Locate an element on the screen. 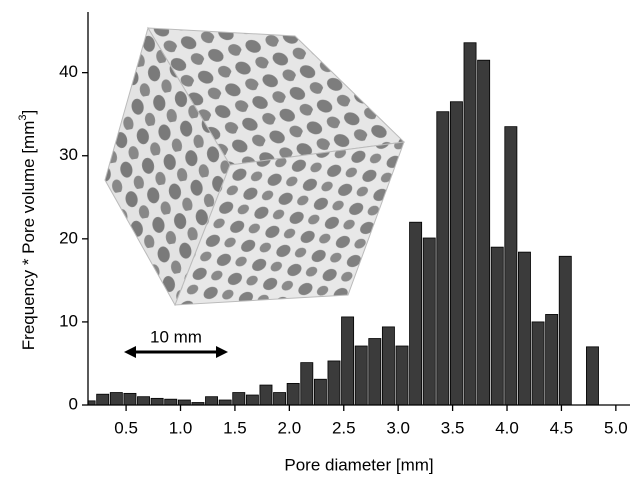  y-tick-label: 40 is located at coordinates (68, 71).